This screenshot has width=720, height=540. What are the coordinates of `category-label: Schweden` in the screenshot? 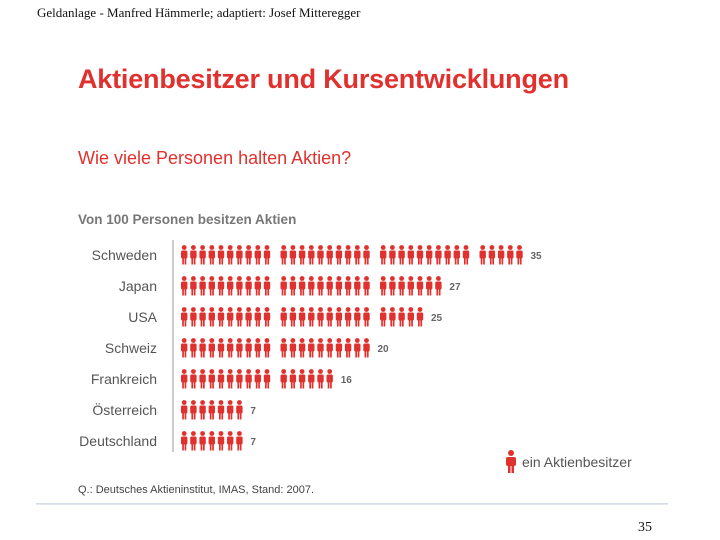 It's located at (124, 255).